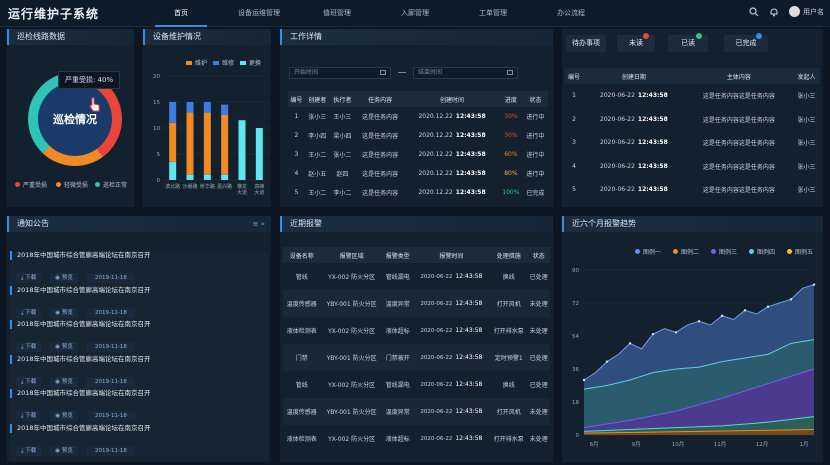 This screenshot has width=830, height=465. I want to click on tab-done: 已完成, so click(746, 42).